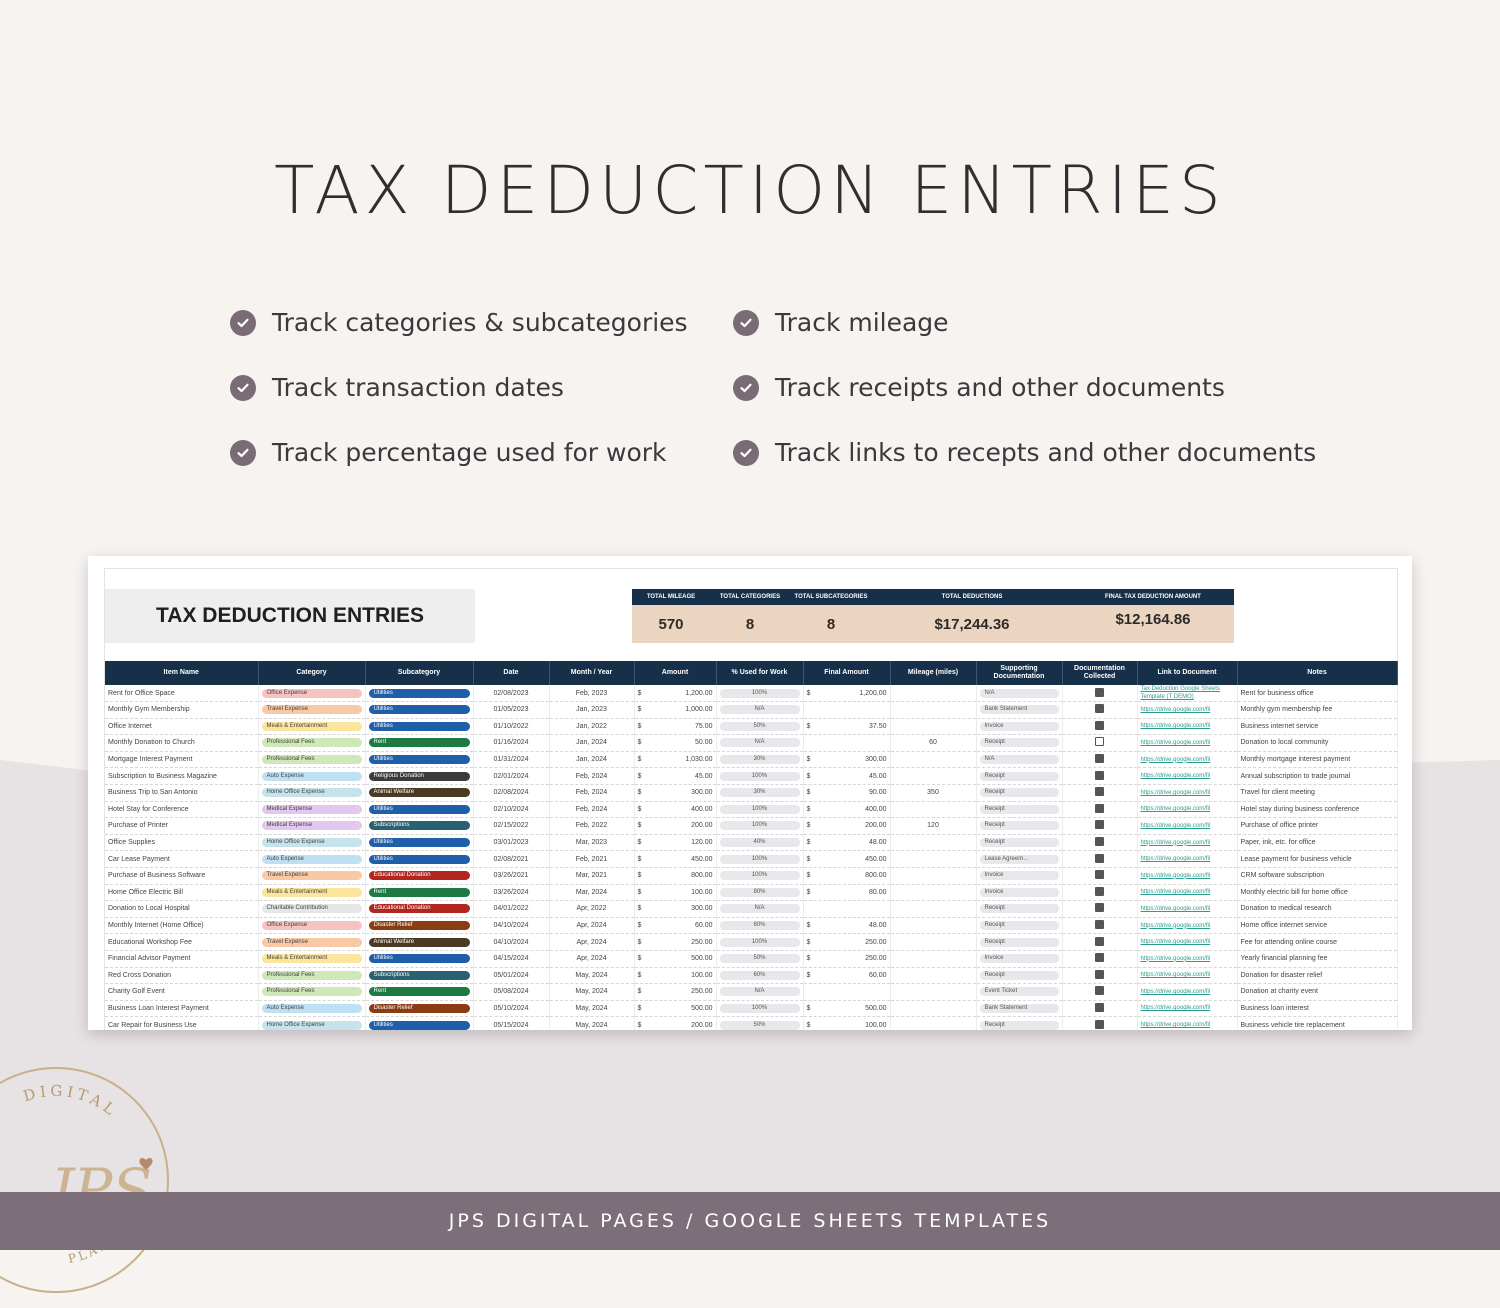  Describe the element at coordinates (182, 942) in the screenshot. I see `cell-item-name: Educational Workshop Fee` at that location.